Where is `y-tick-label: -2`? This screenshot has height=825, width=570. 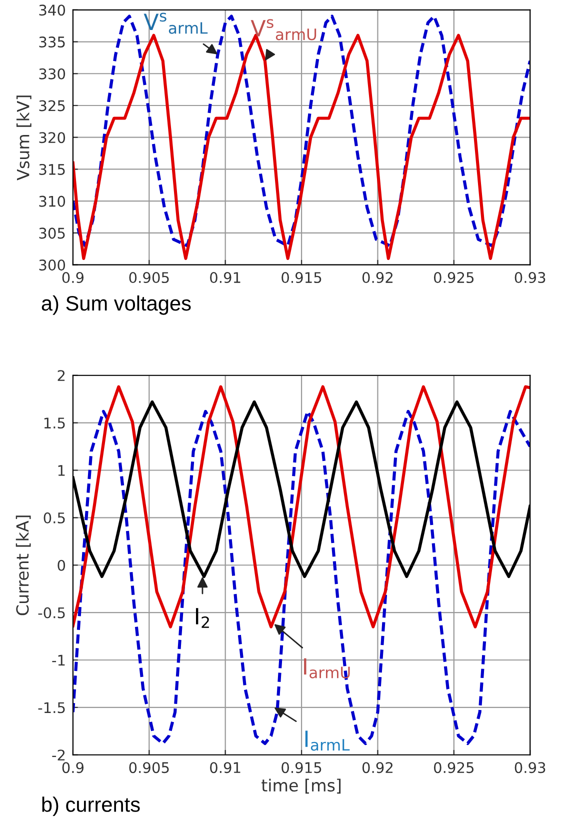
y-tick-label: -2 is located at coordinates (58, 755).